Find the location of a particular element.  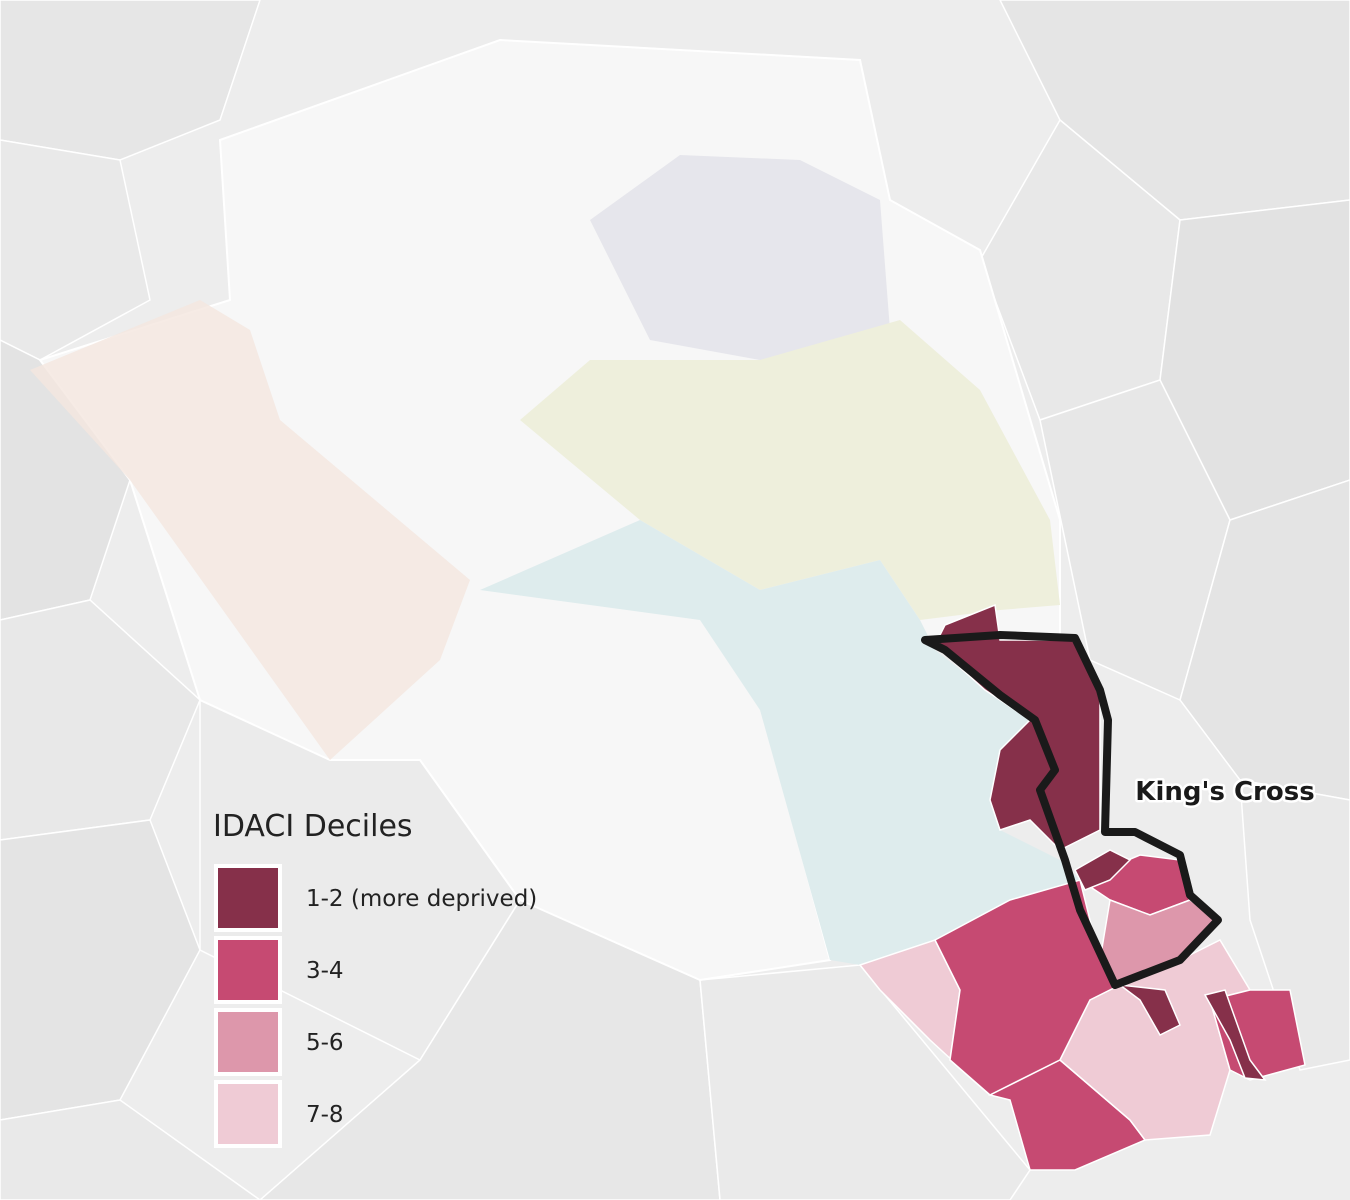

area-outline is located at coordinates (1071, 810).